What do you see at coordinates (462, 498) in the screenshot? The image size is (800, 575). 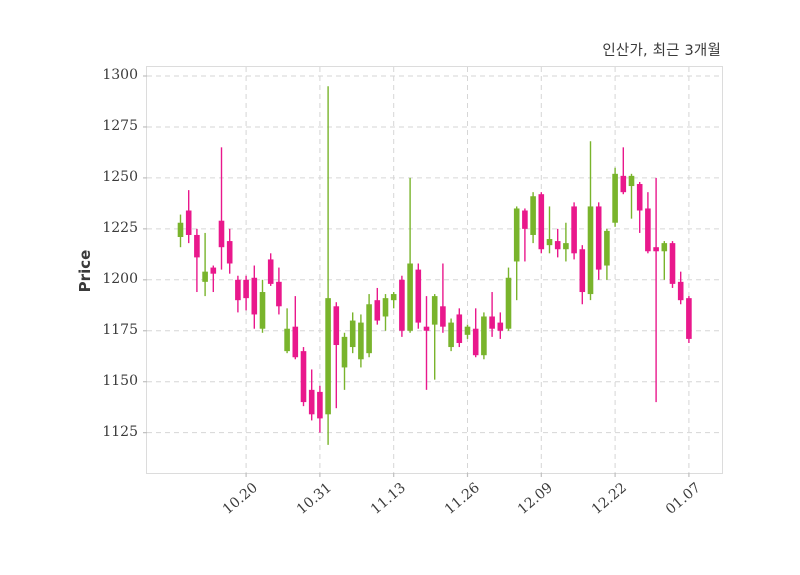 I see `x-tick-label: 11.26` at bounding box center [462, 498].